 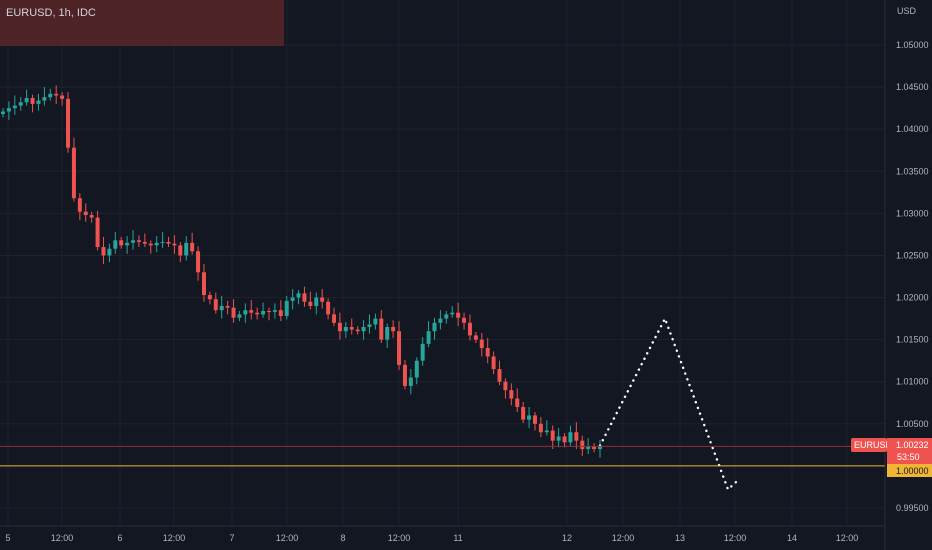 I want to click on price-levels, so click(x=442, y=456).